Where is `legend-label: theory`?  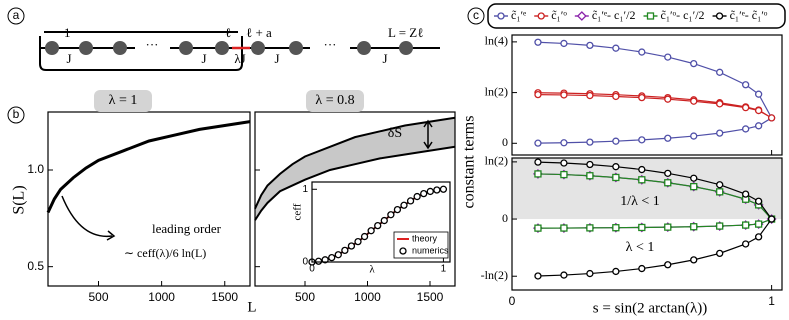 legend-label: theory is located at coordinates (425, 238).